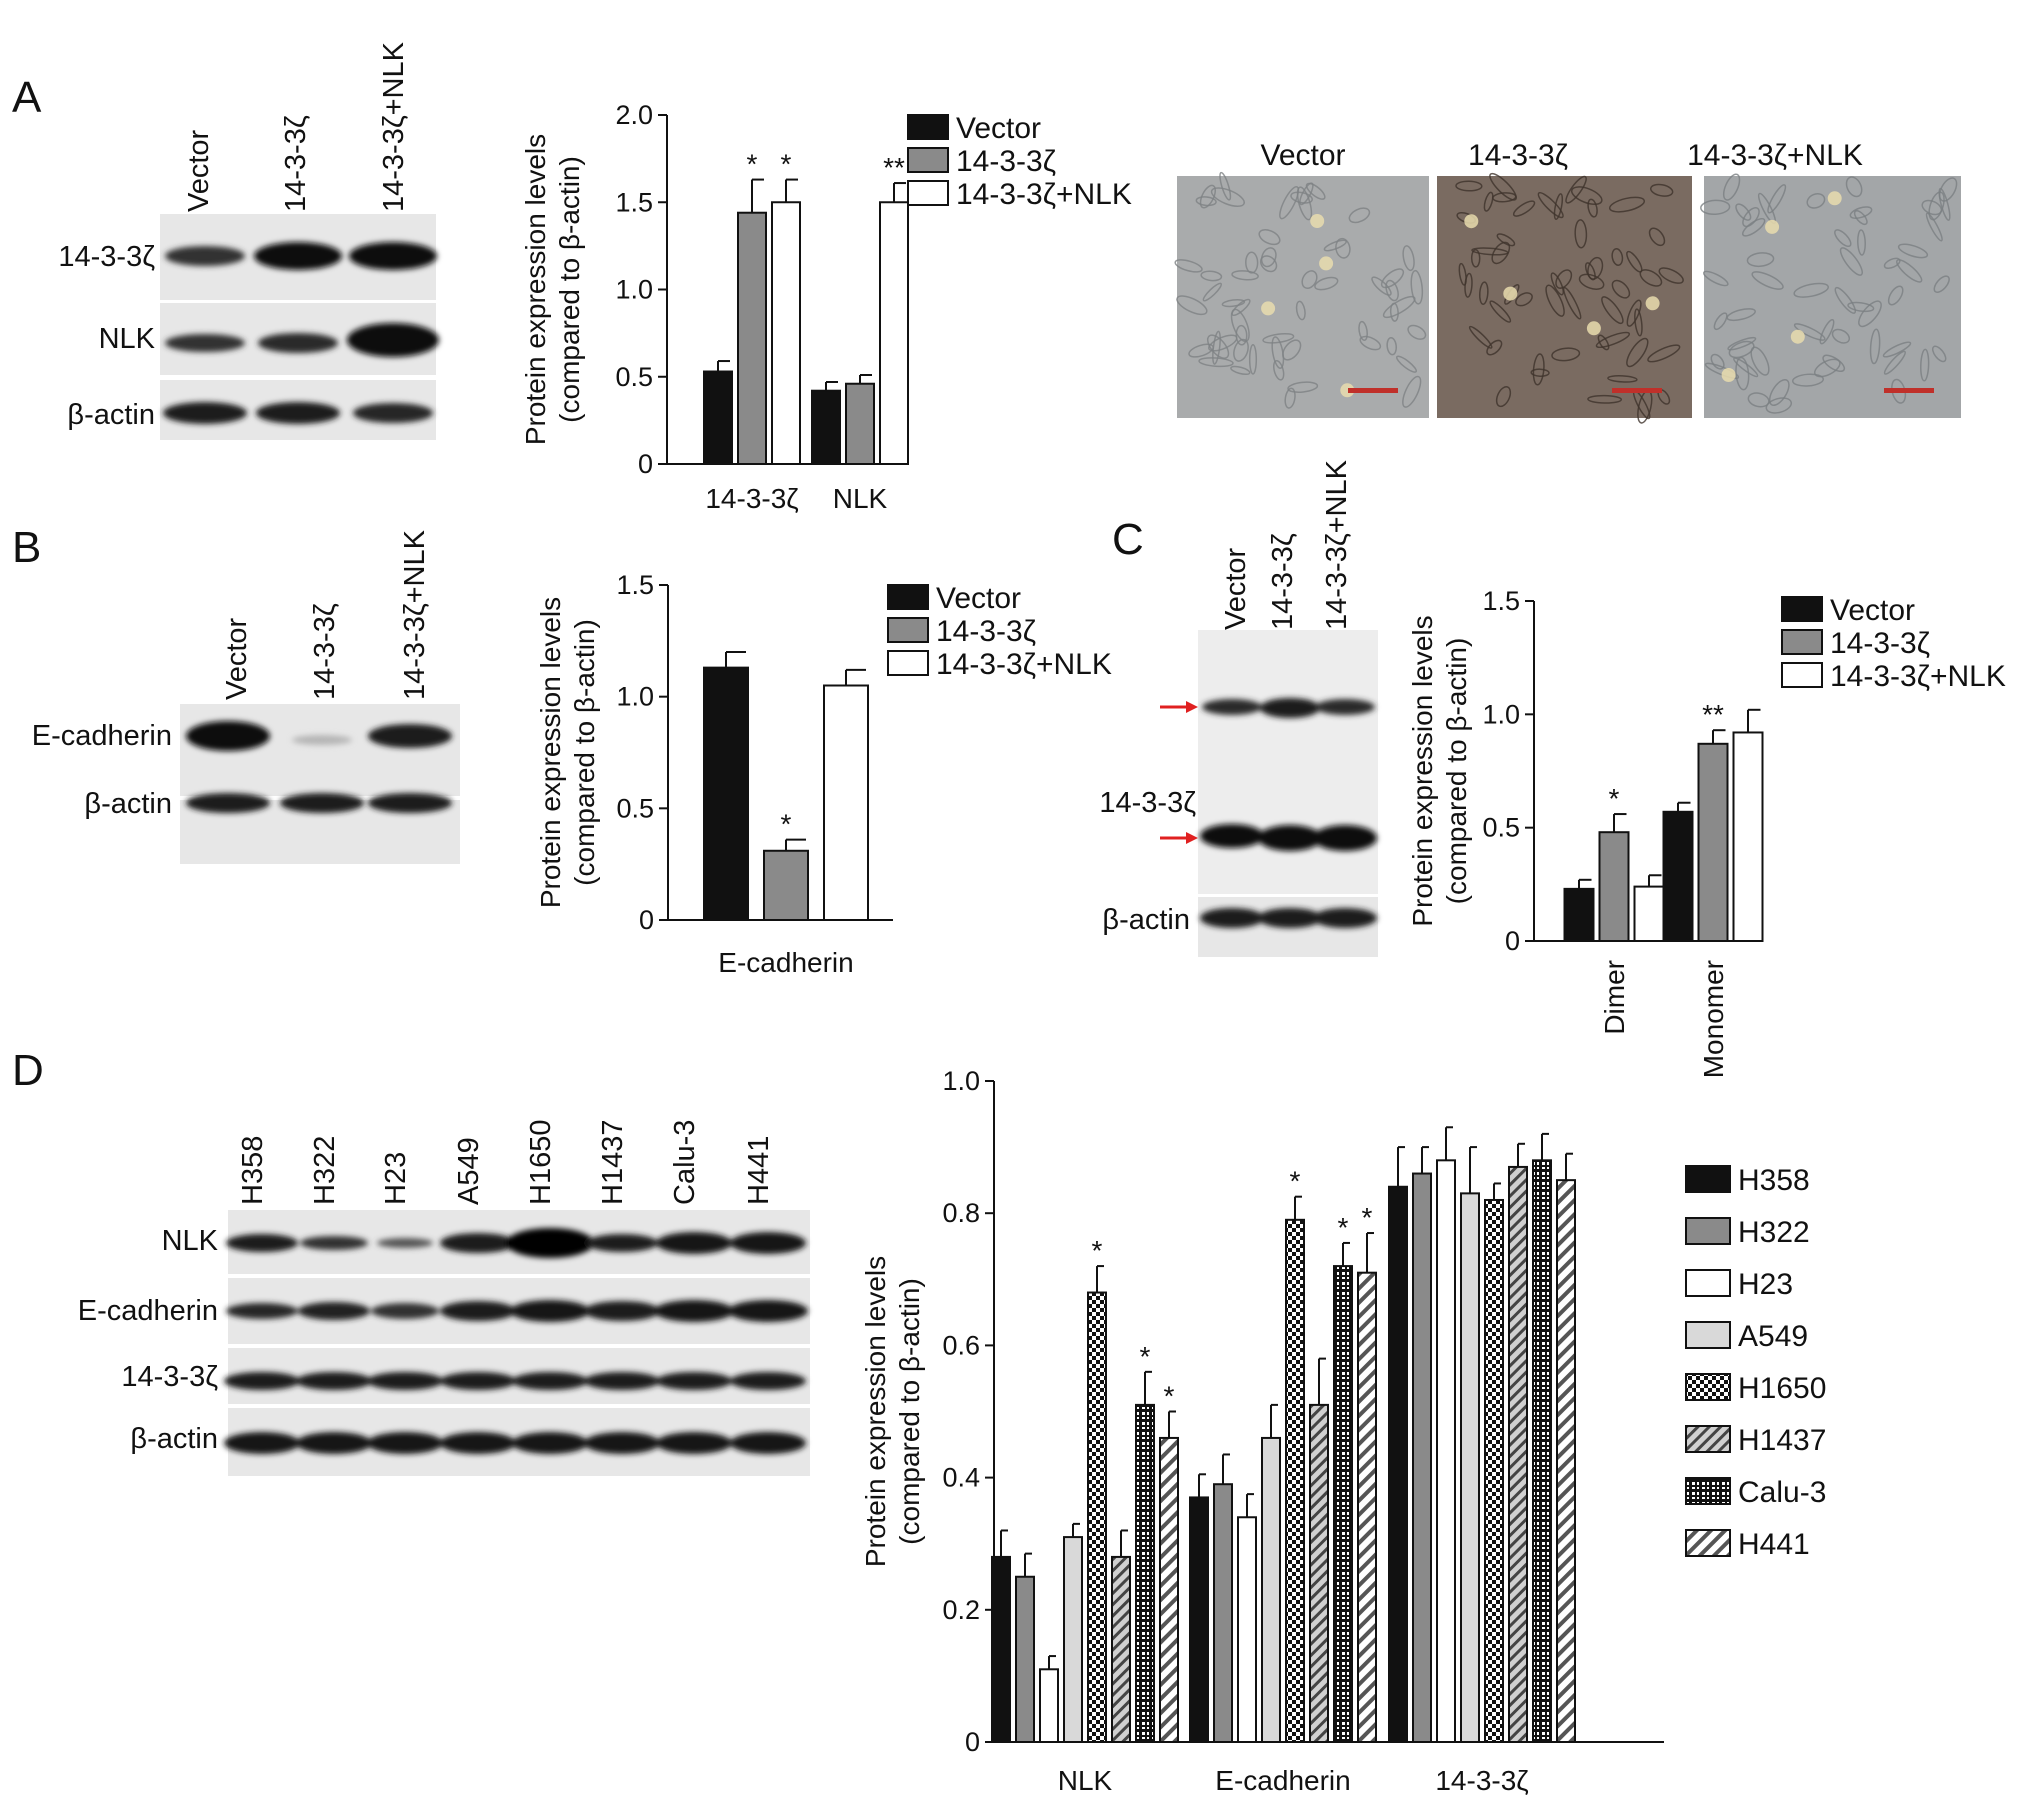 The image size is (2032, 1811). I want to click on x-category-label: 14-3-3ζ, so click(1481, 1780).